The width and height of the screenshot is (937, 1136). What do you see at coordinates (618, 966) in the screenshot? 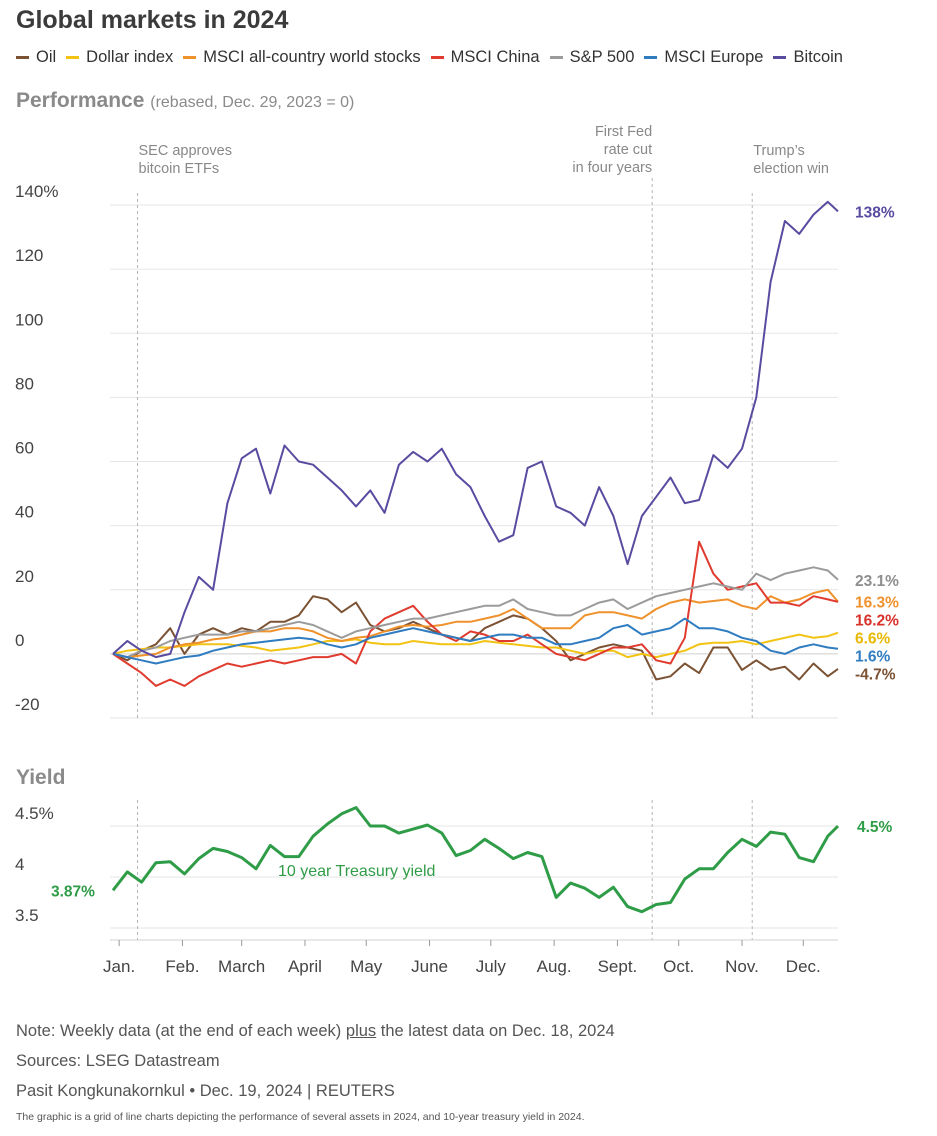
I see `x-tick-label: Sept.` at bounding box center [618, 966].